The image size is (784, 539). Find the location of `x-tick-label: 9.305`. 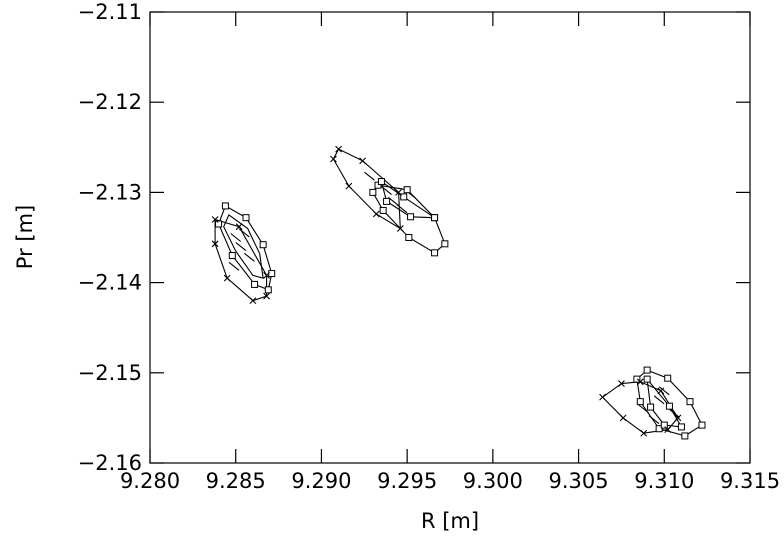

x-tick-label: 9.305 is located at coordinates (579, 481).